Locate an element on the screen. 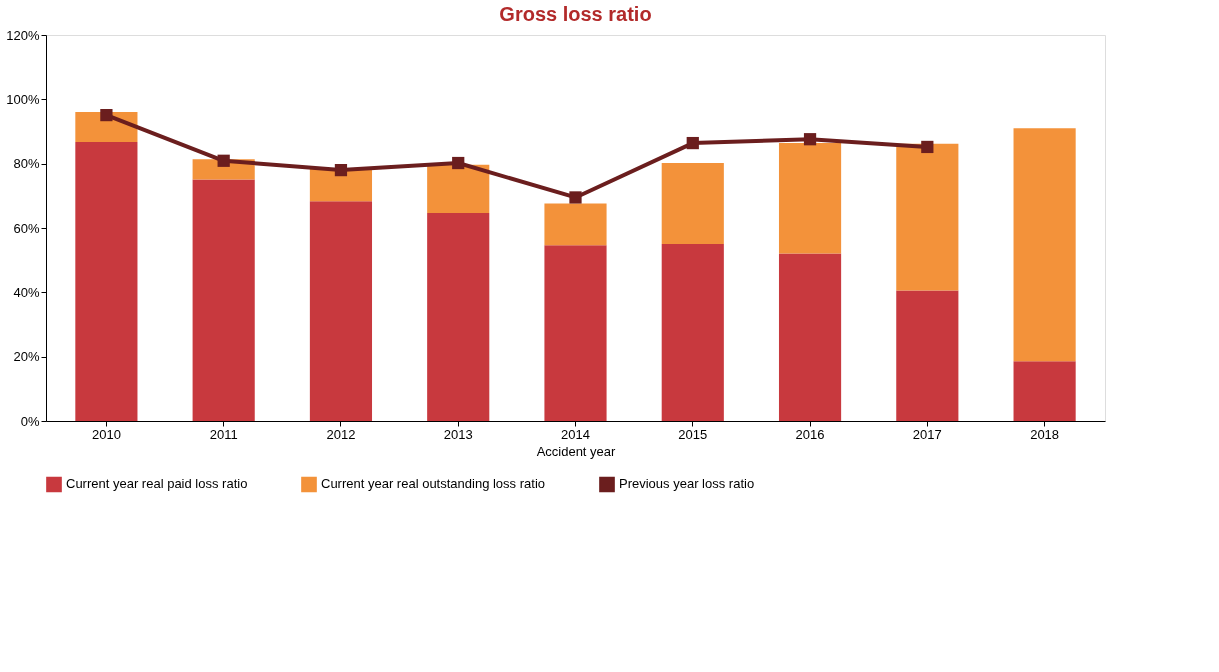 This screenshot has width=1219, height=672. y-tick-label: 100% is located at coordinates (23, 99).